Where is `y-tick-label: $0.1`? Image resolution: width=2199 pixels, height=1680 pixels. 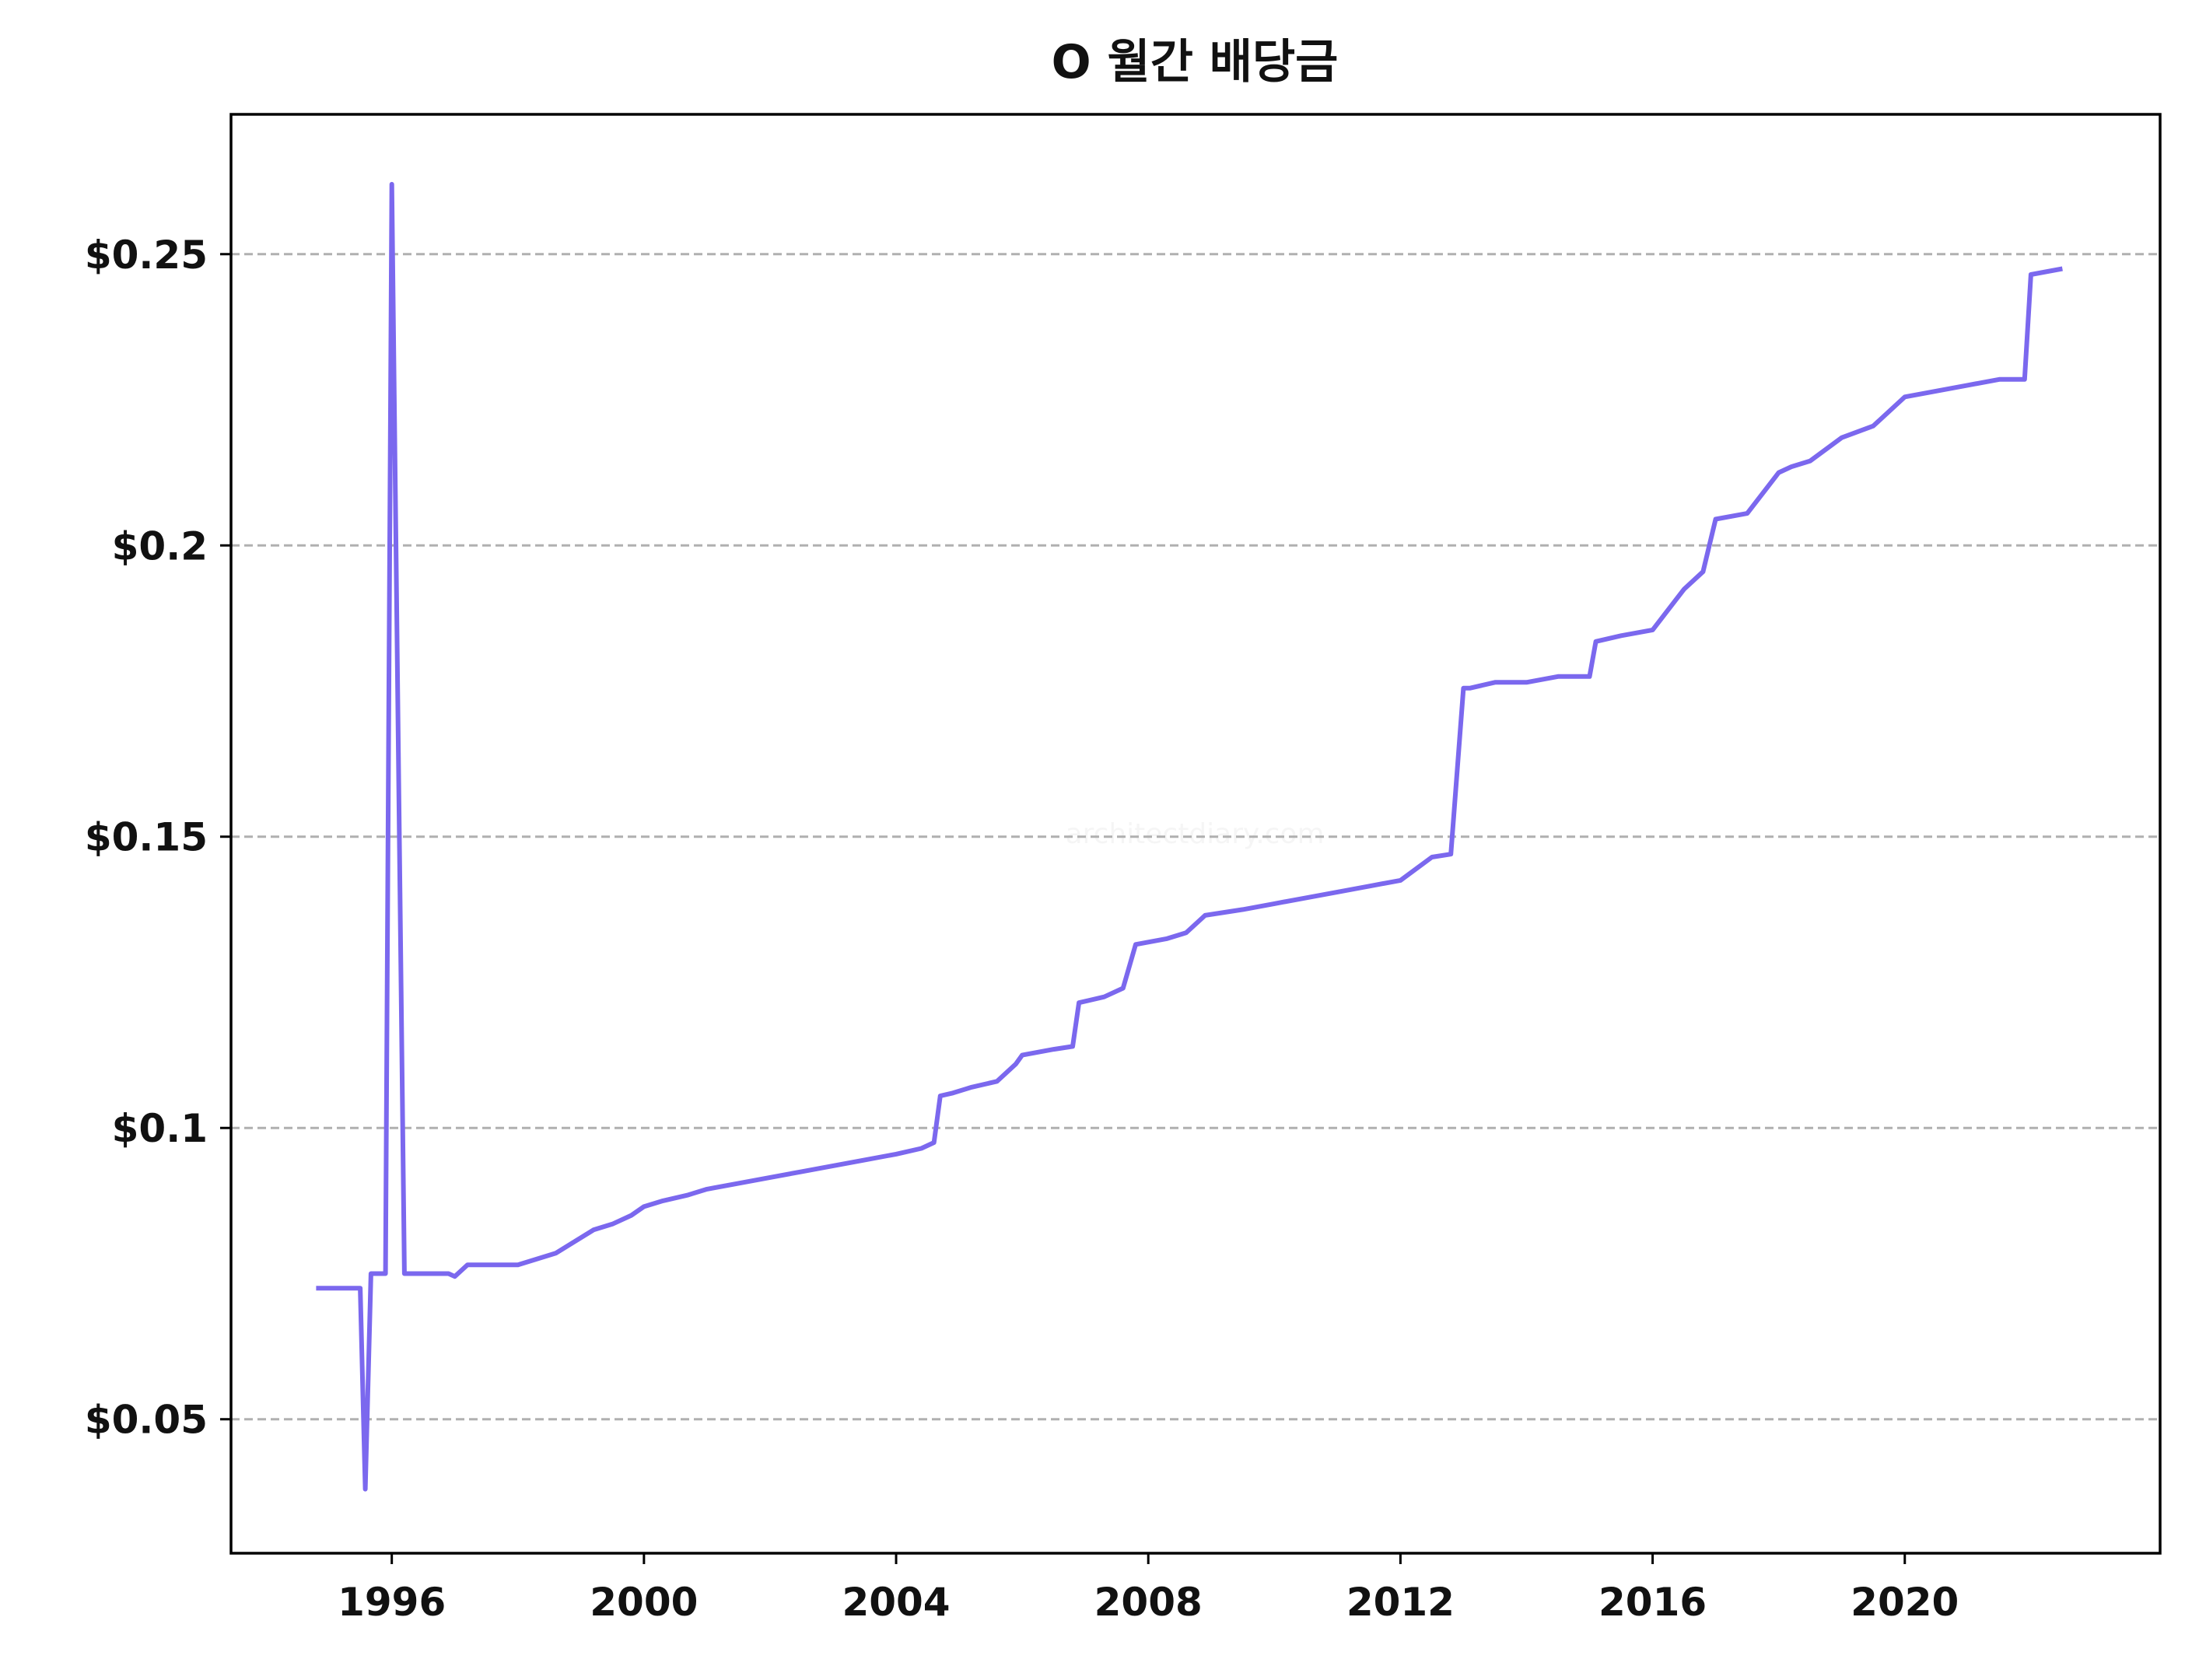 y-tick-label: $0.1 is located at coordinates (160, 1129).